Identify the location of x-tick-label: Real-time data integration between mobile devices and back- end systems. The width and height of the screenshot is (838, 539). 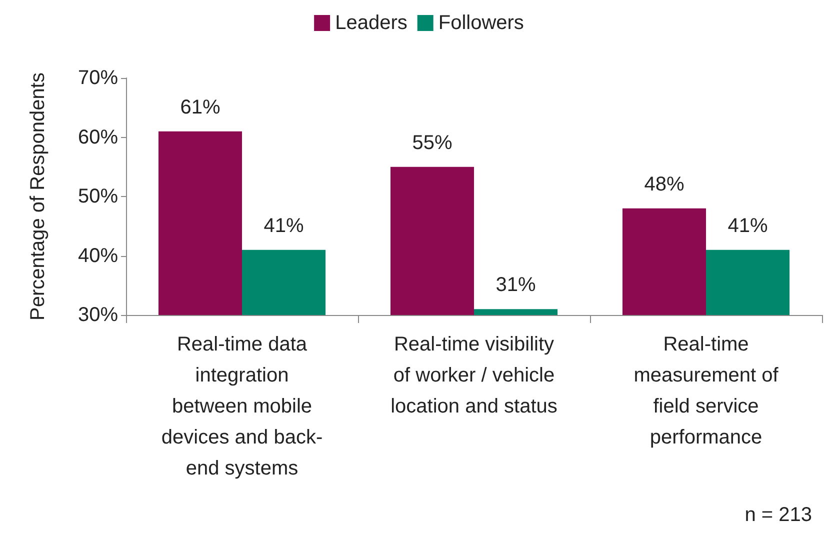
(242, 407).